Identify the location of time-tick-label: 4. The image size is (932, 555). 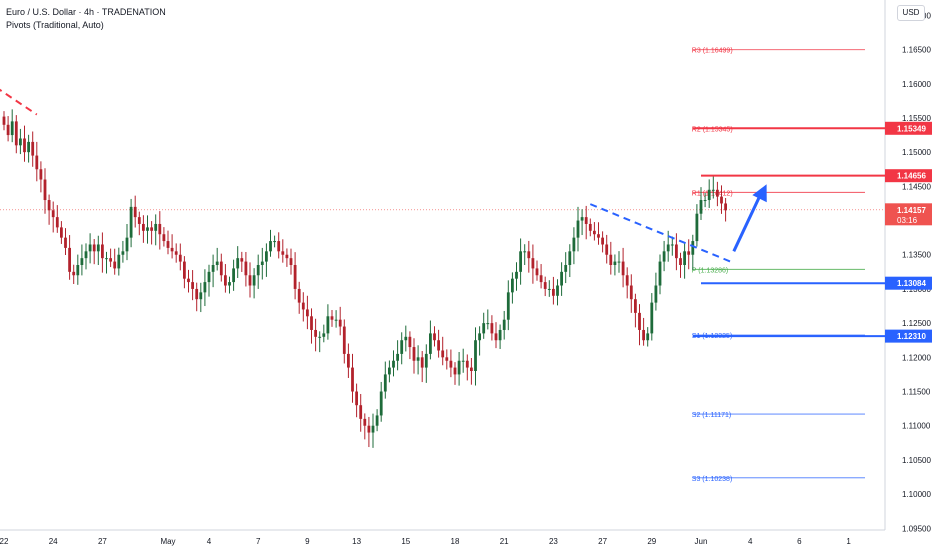
(209, 541).